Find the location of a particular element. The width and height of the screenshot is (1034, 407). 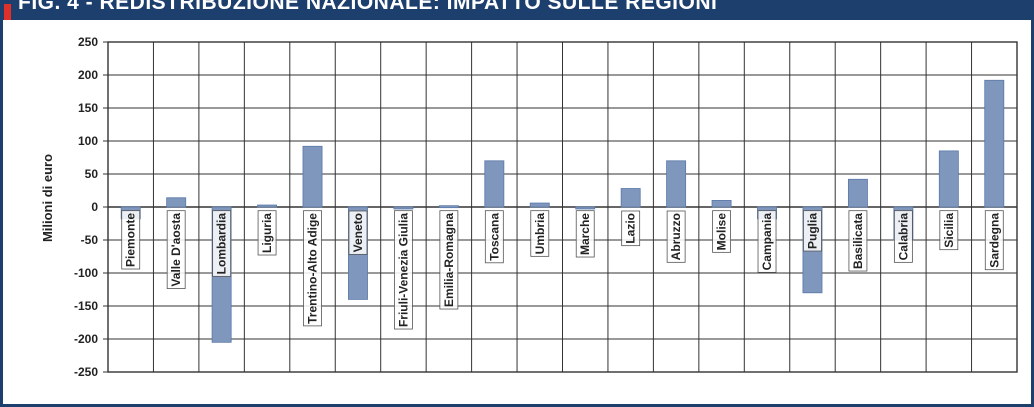

category-label: Friuli-Venezia Giulia is located at coordinates (403, 270).